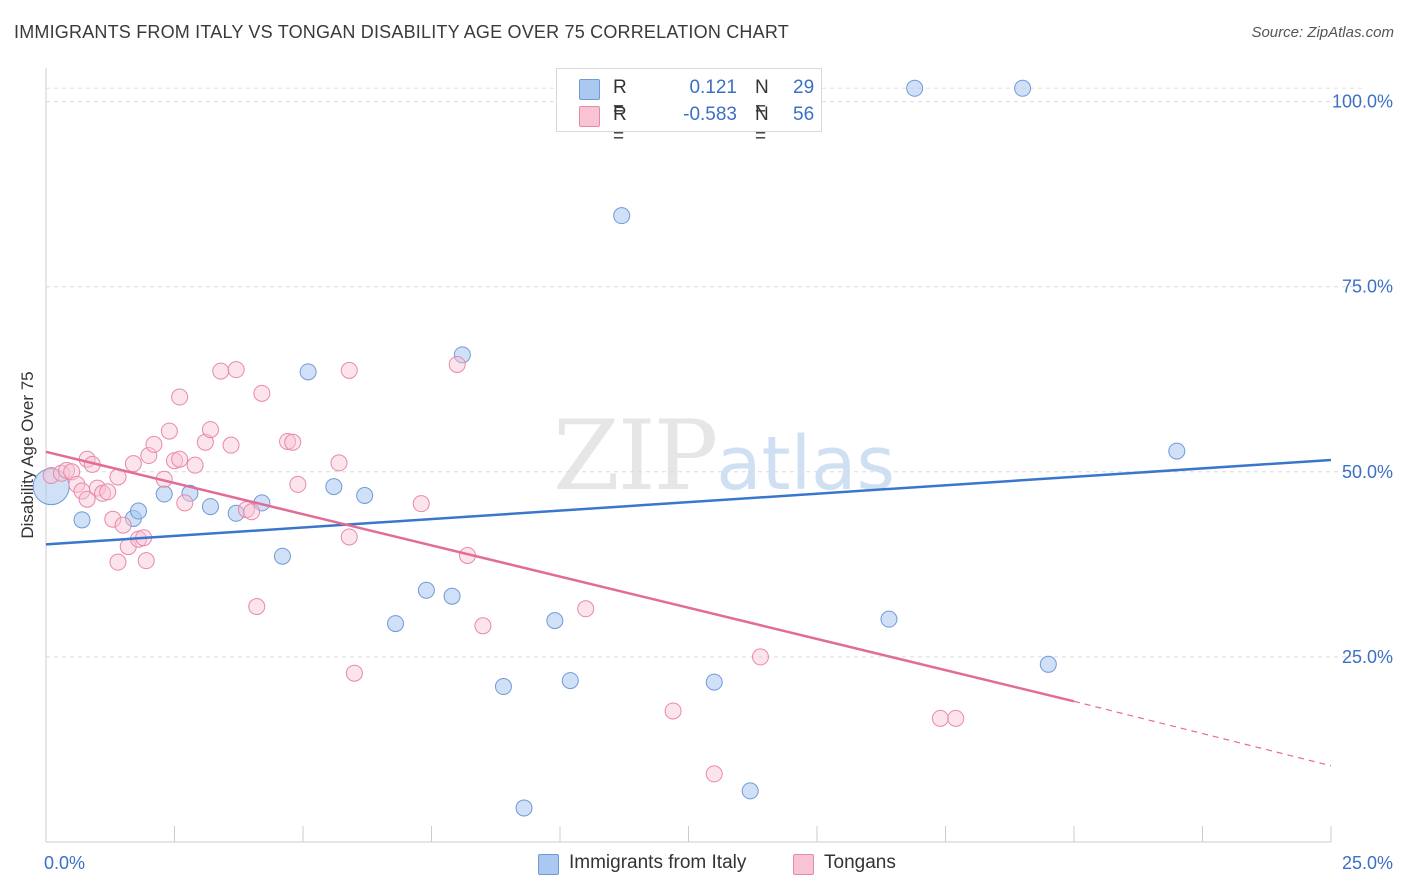 The width and height of the screenshot is (1406, 892). I want to click on source-credit: Source: ZipAtlas.com, so click(1322, 32).